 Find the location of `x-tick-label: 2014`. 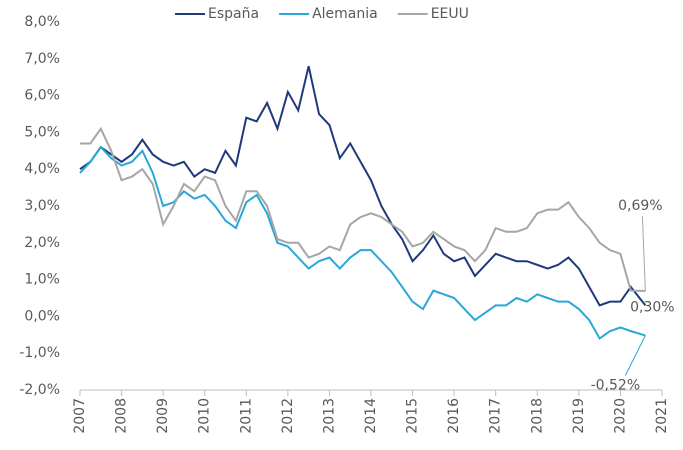

x-tick-label: 2014 is located at coordinates (371, 416).